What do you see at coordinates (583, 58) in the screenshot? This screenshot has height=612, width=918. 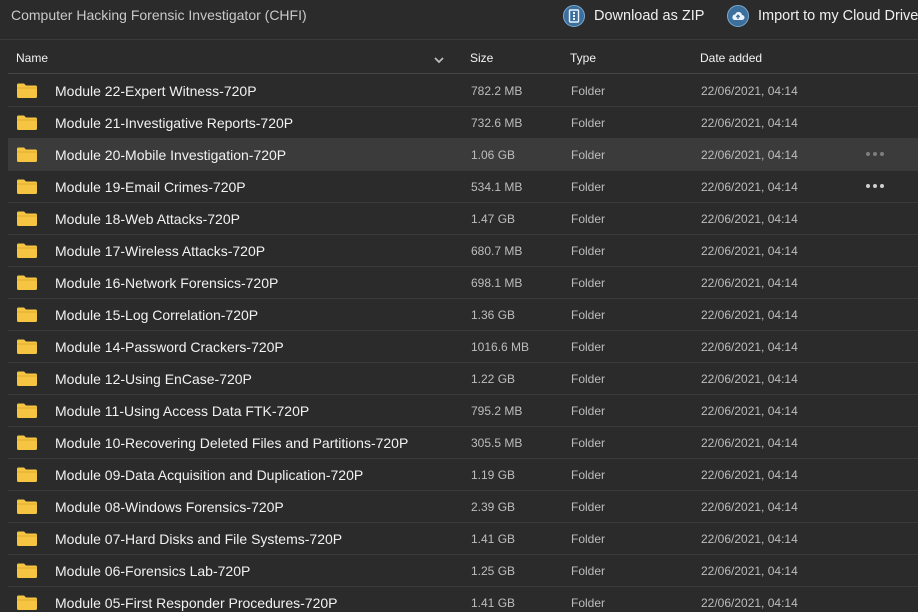 I see `column-type-header: Type` at bounding box center [583, 58].